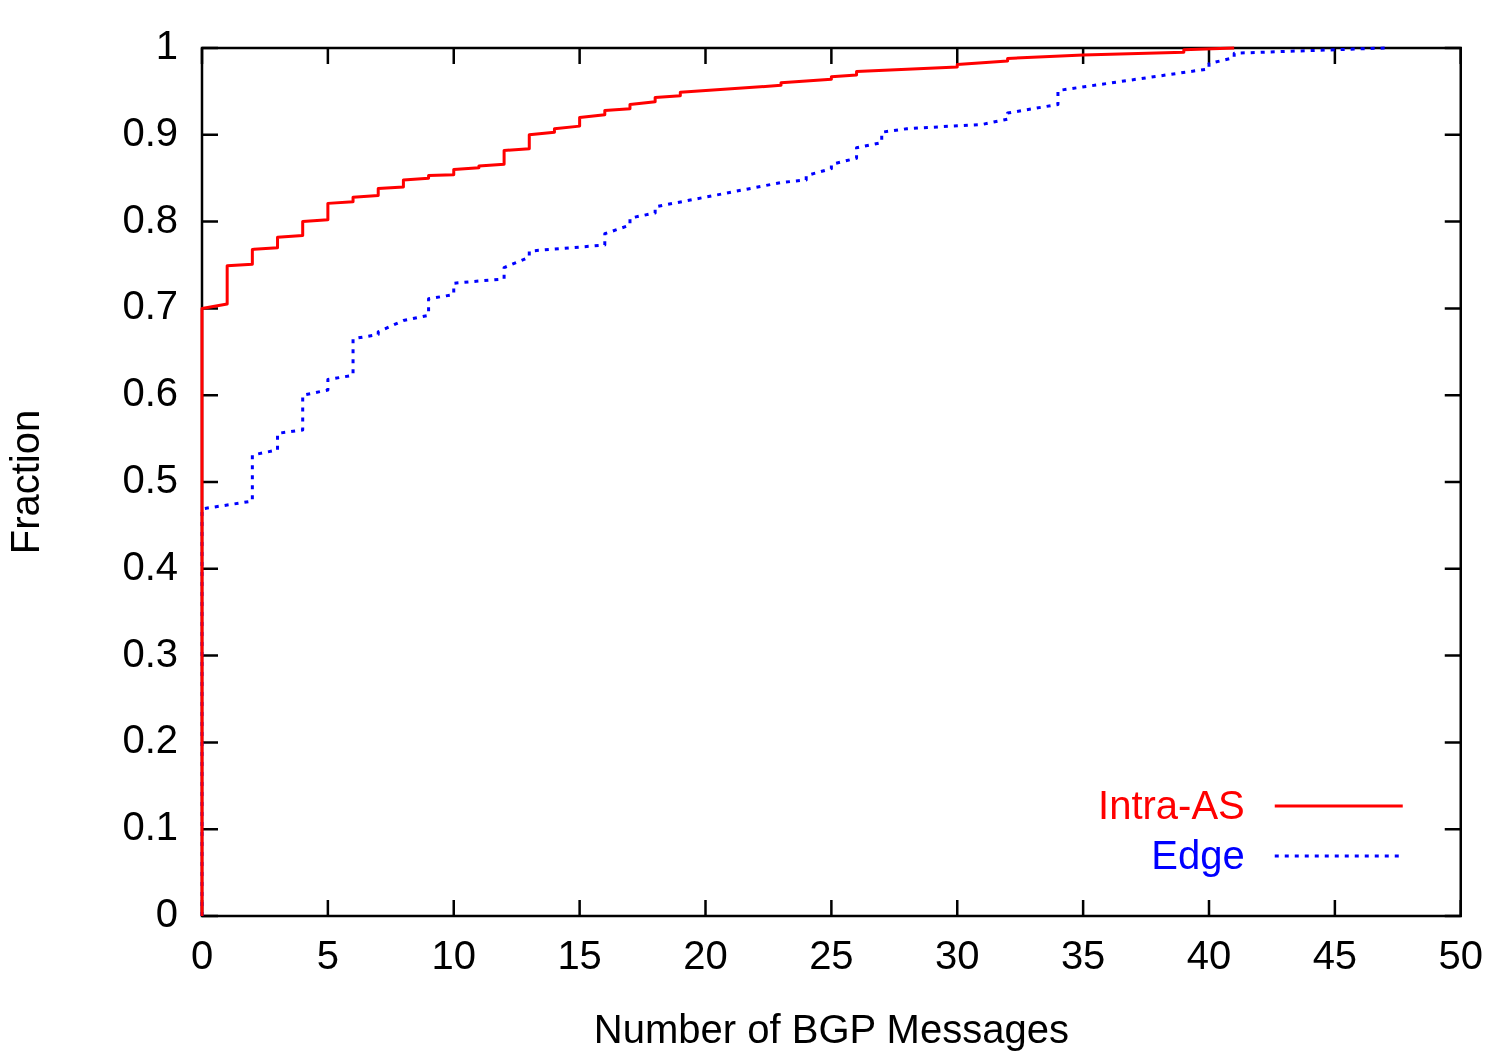 This screenshot has width=1501, height=1060. Describe the element at coordinates (831, 1029) in the screenshot. I see `x-axis-title: Number of BGP Messages` at that location.